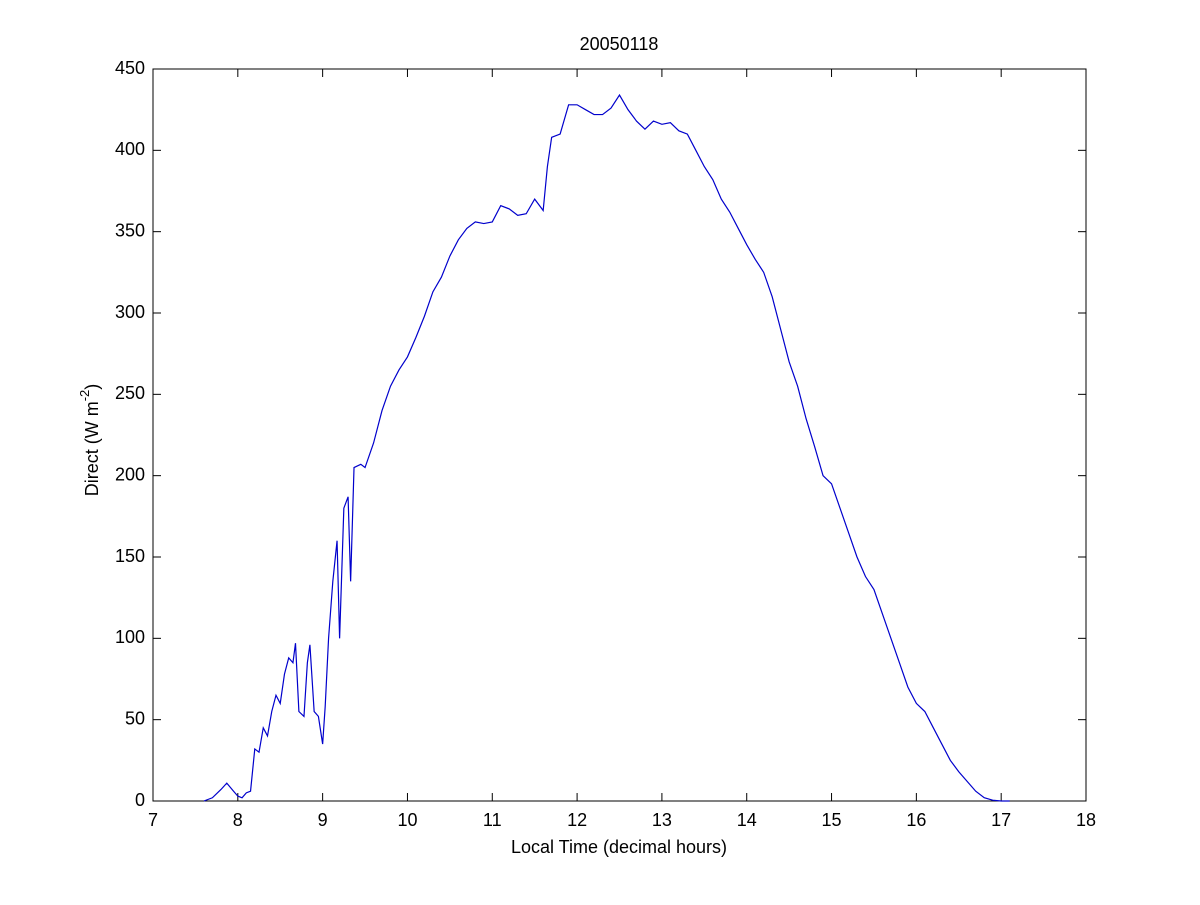 The width and height of the screenshot is (1200, 905). What do you see at coordinates (238, 820) in the screenshot?
I see `x-tick-label: 8` at bounding box center [238, 820].